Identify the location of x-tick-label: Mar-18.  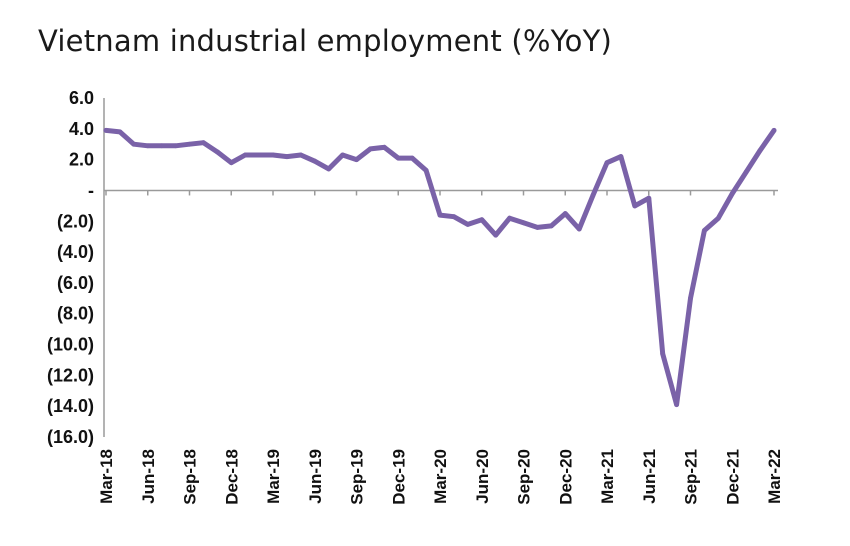
(106, 476).